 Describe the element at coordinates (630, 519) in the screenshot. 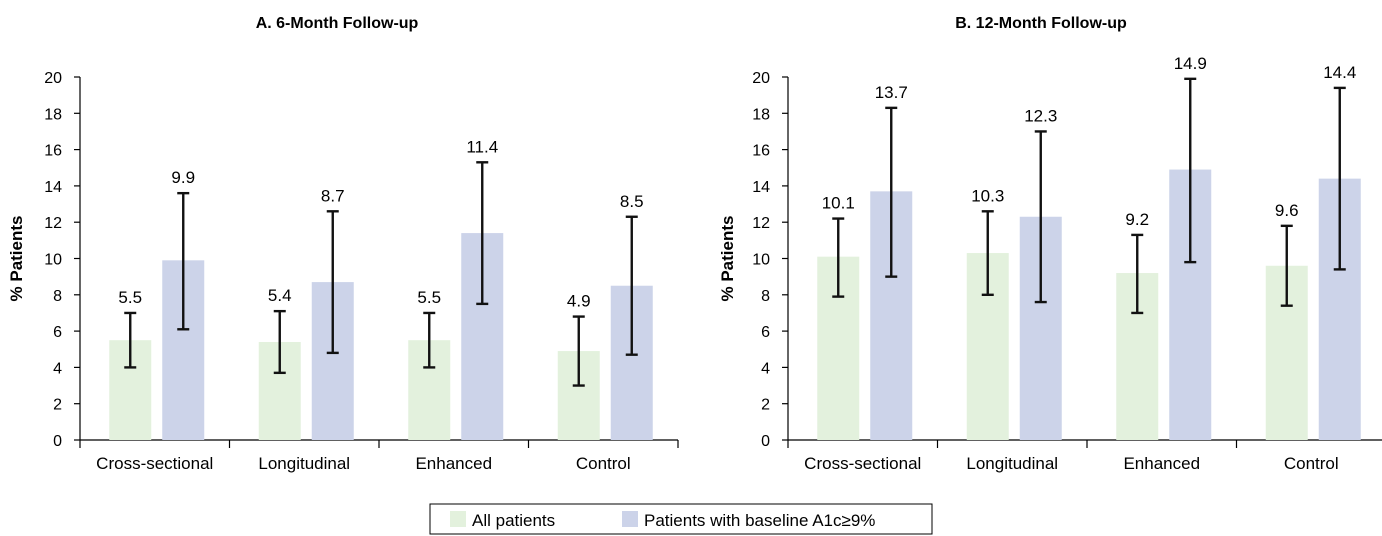

I see `legend-swatch-high-a1c` at that location.